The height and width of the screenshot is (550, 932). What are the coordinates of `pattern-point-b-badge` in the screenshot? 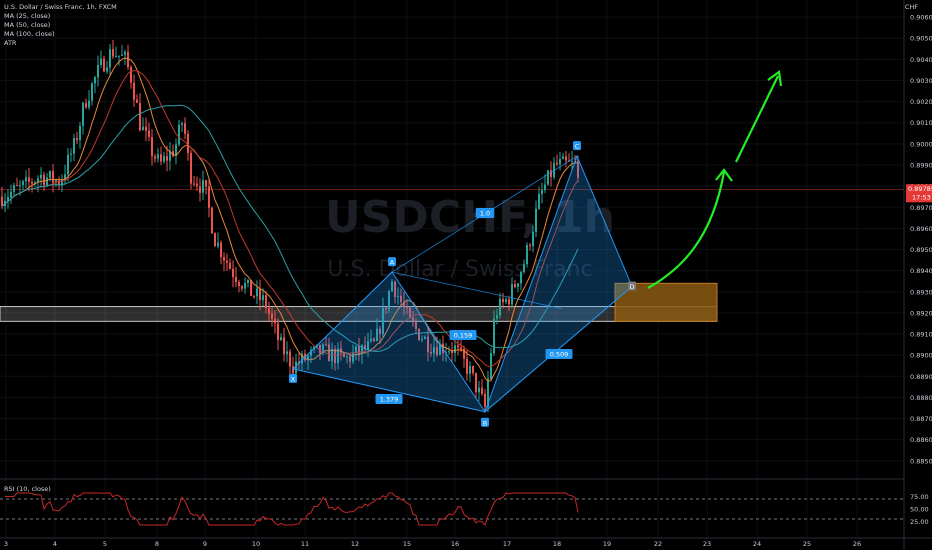 It's located at (485, 422).